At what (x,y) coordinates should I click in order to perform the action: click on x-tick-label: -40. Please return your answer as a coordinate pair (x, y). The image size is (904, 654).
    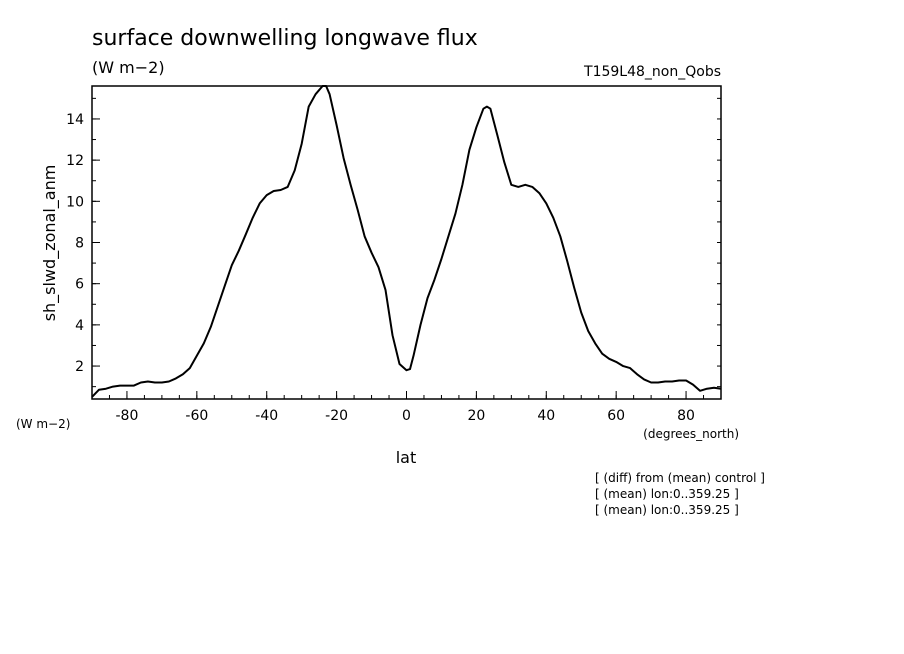
    Looking at the image, I should click on (266, 416).